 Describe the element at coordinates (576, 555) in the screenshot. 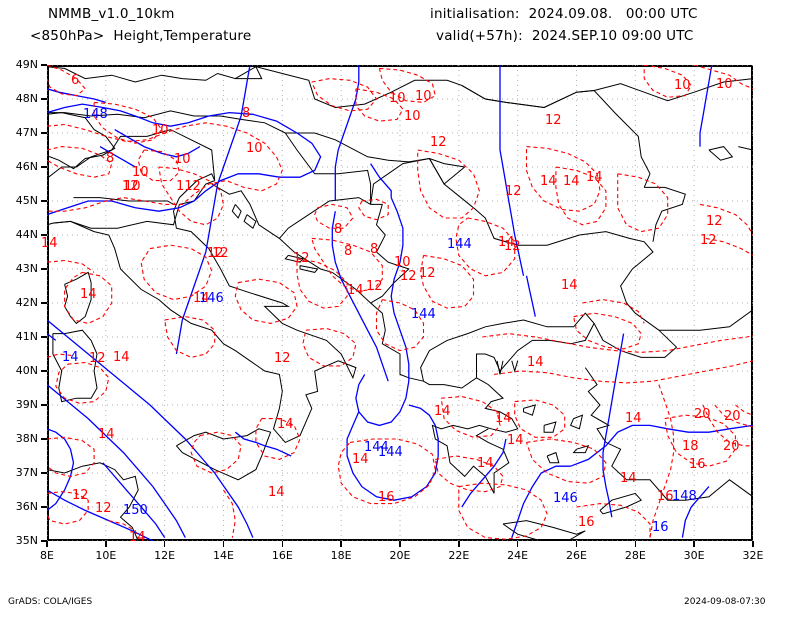

I see `x-axis-label: 26E` at that location.